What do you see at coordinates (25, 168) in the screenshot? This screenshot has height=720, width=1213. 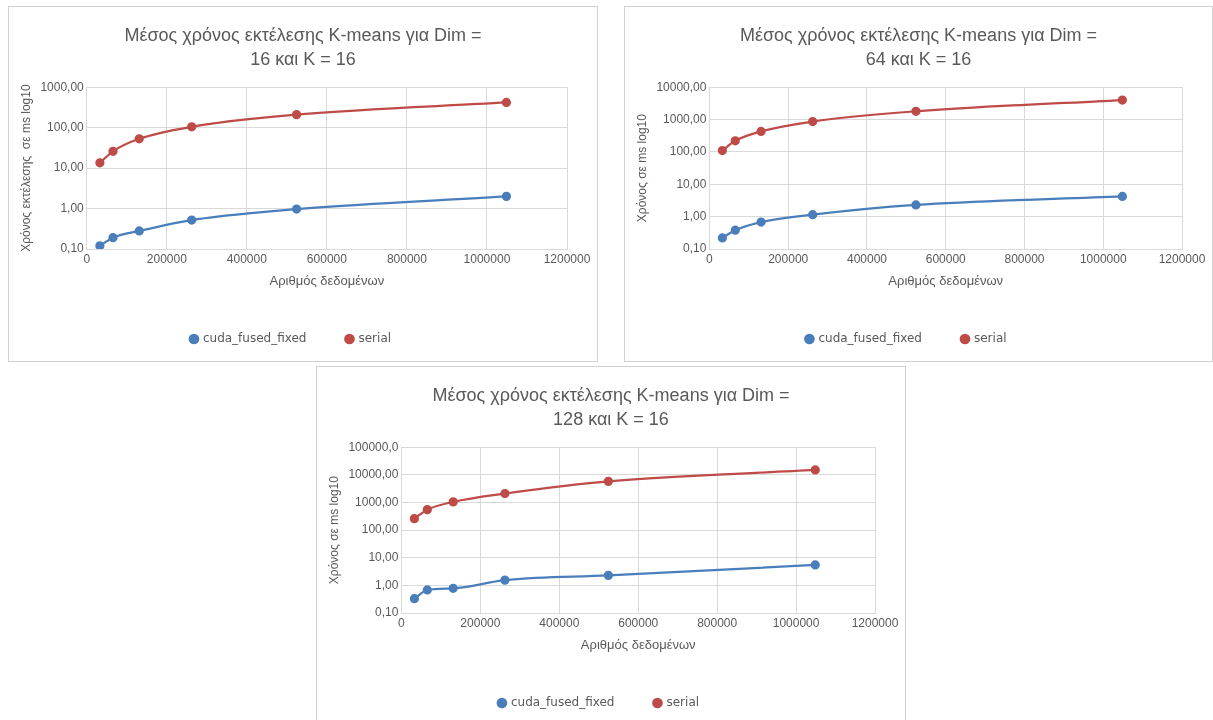 I see `y-axis-title: Χρόνος εκτέλεσης σε ms log10` at bounding box center [25, 168].